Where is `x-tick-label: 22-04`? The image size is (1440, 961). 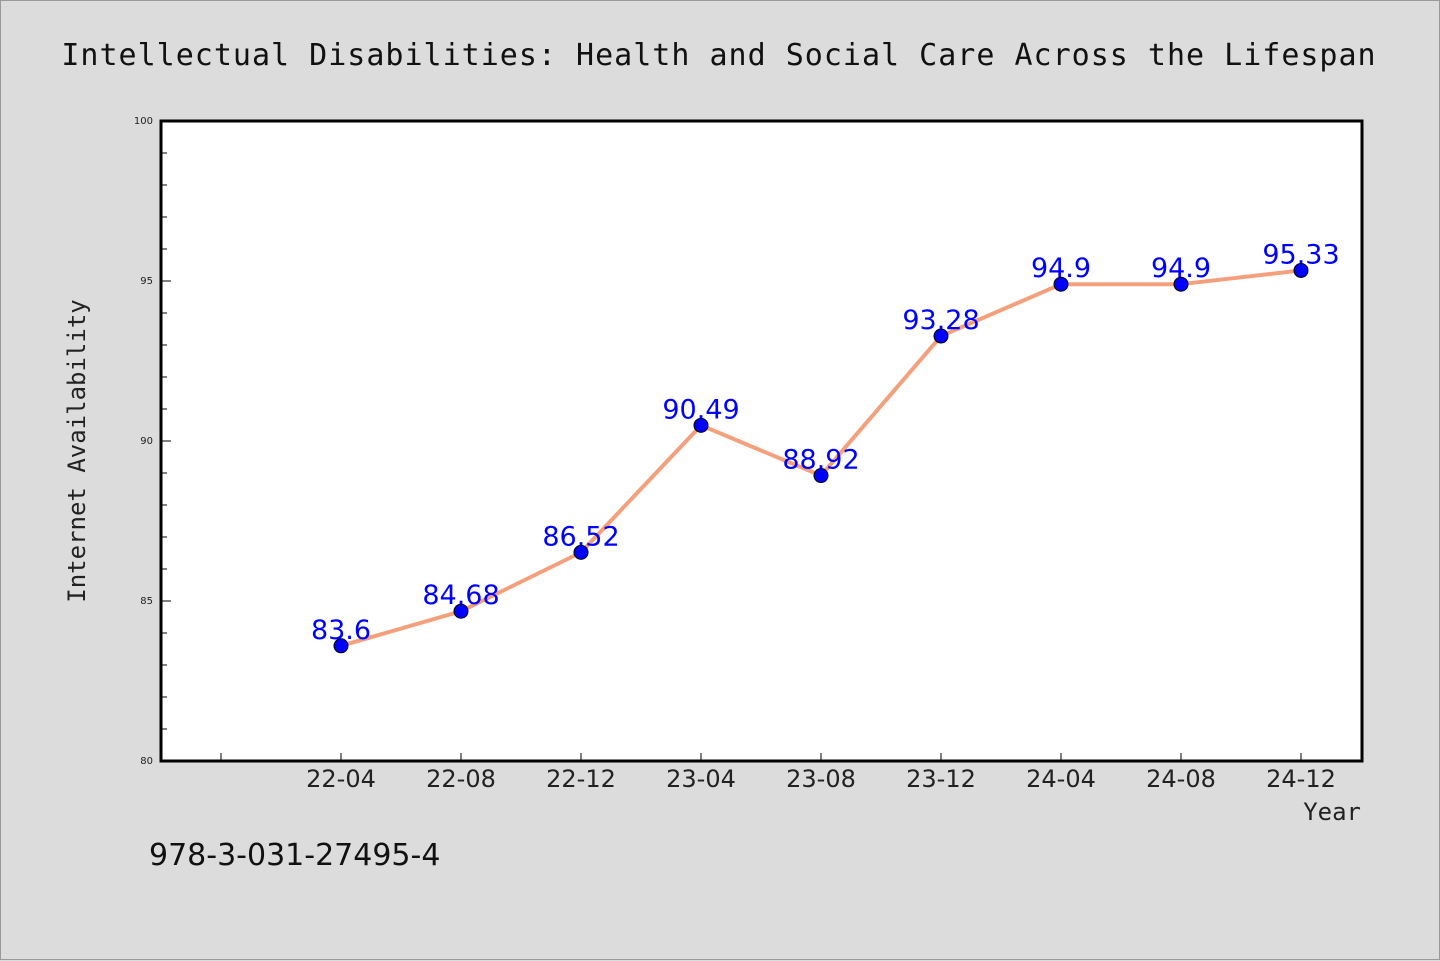 x-tick-label: 22-04 is located at coordinates (341, 779).